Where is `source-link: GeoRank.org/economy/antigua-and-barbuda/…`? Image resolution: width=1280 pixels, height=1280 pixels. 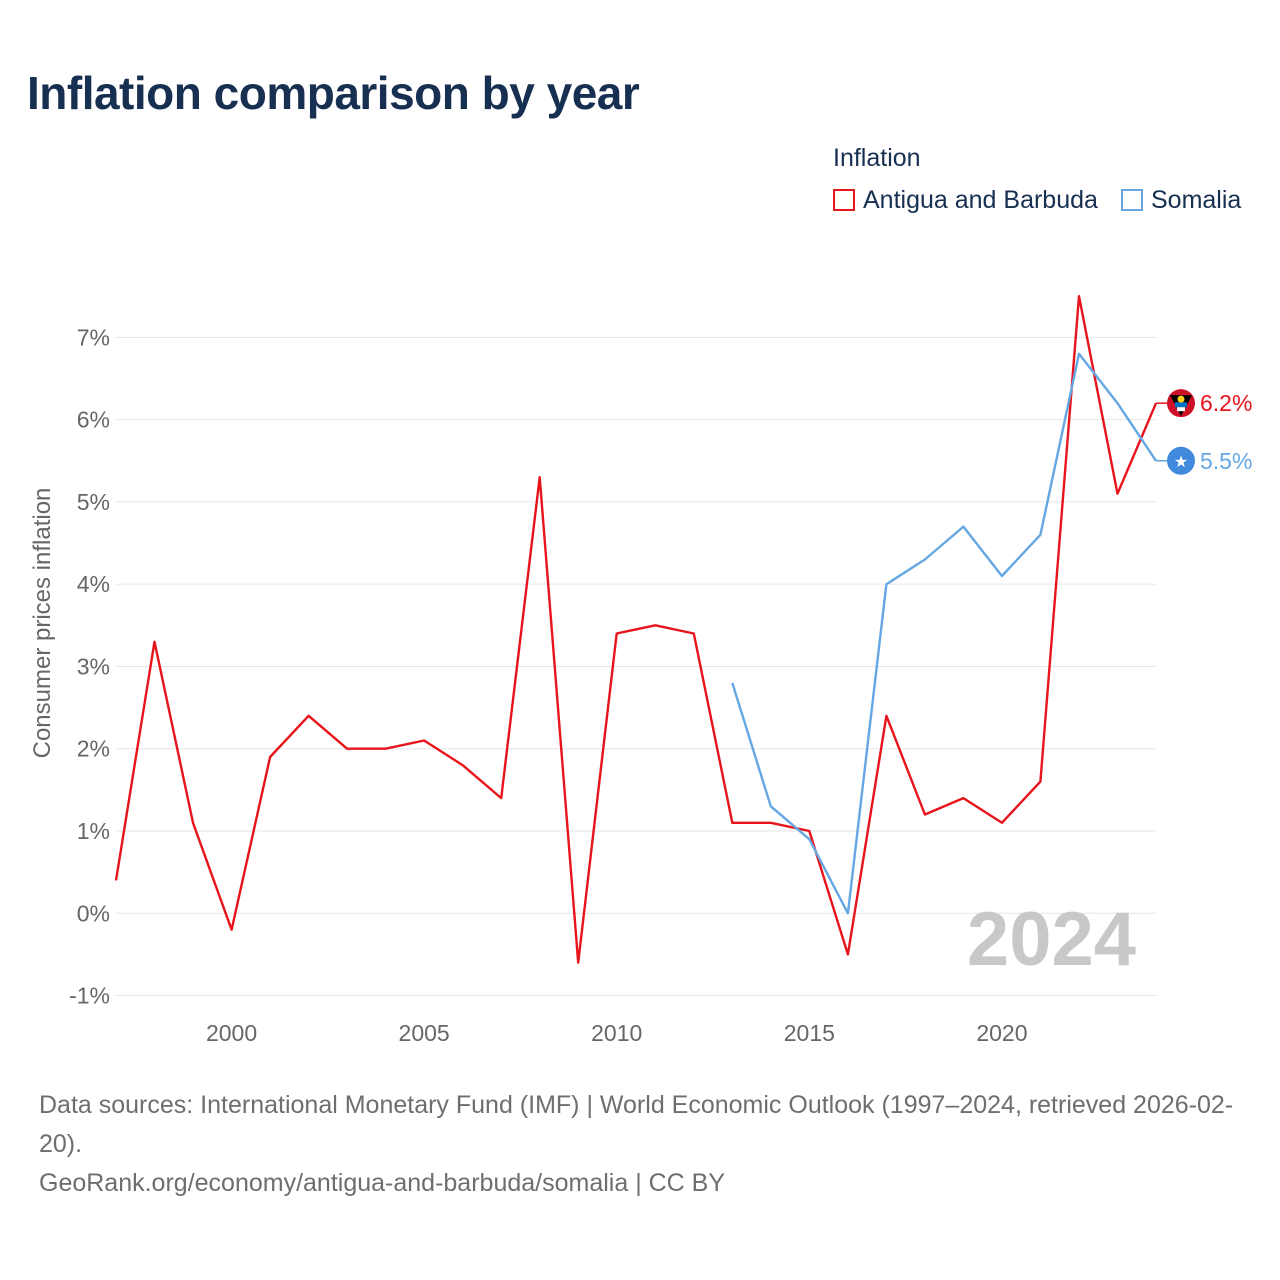 source-link: GeoRank.org/economy/antigua-and-barbuda/… is located at coordinates (382, 1183).